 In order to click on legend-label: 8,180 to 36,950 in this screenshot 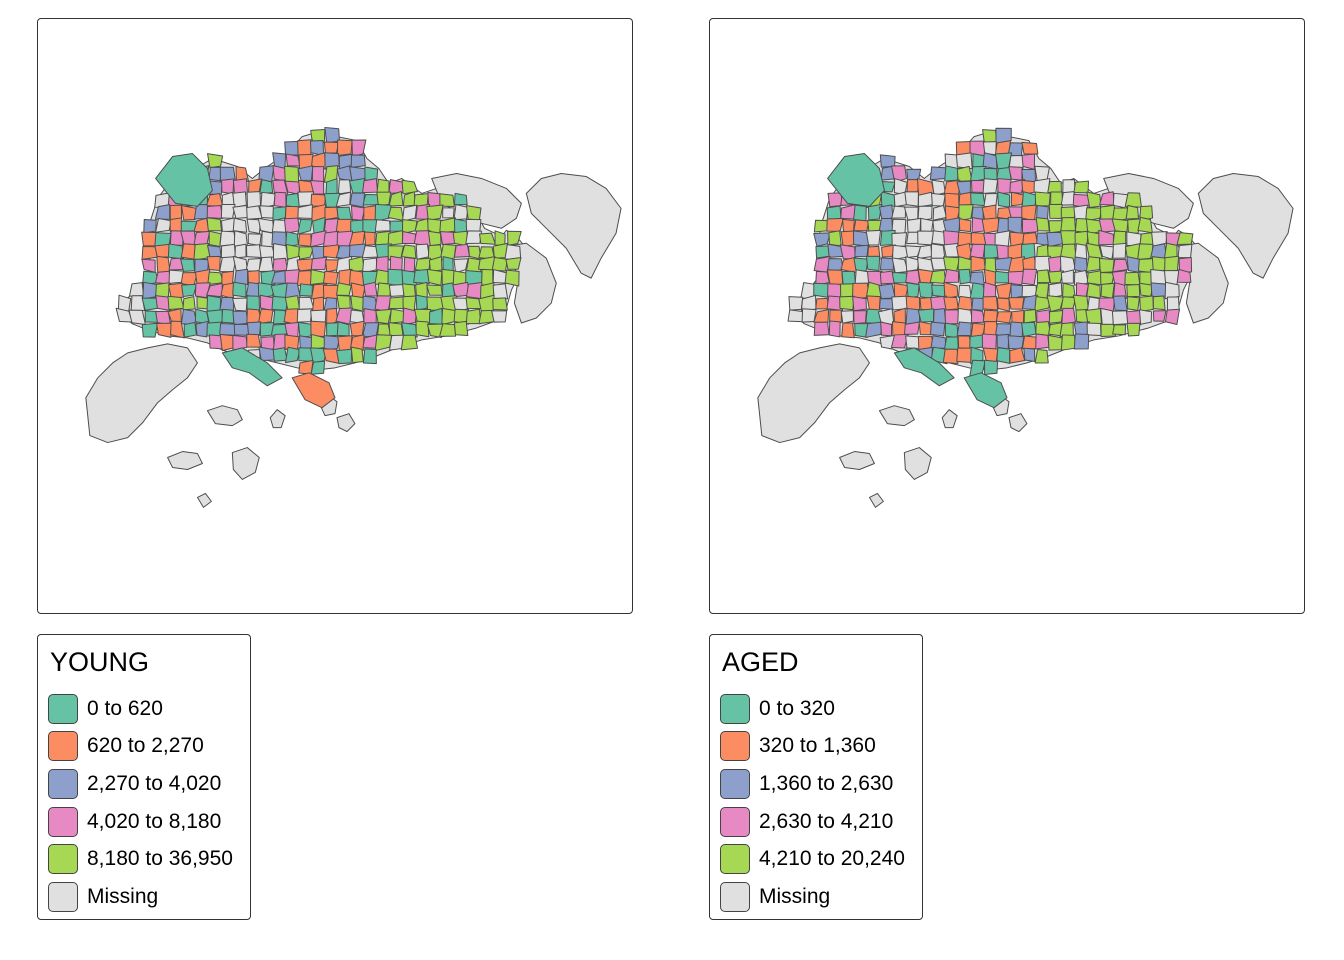, I will do `click(160, 859)`.